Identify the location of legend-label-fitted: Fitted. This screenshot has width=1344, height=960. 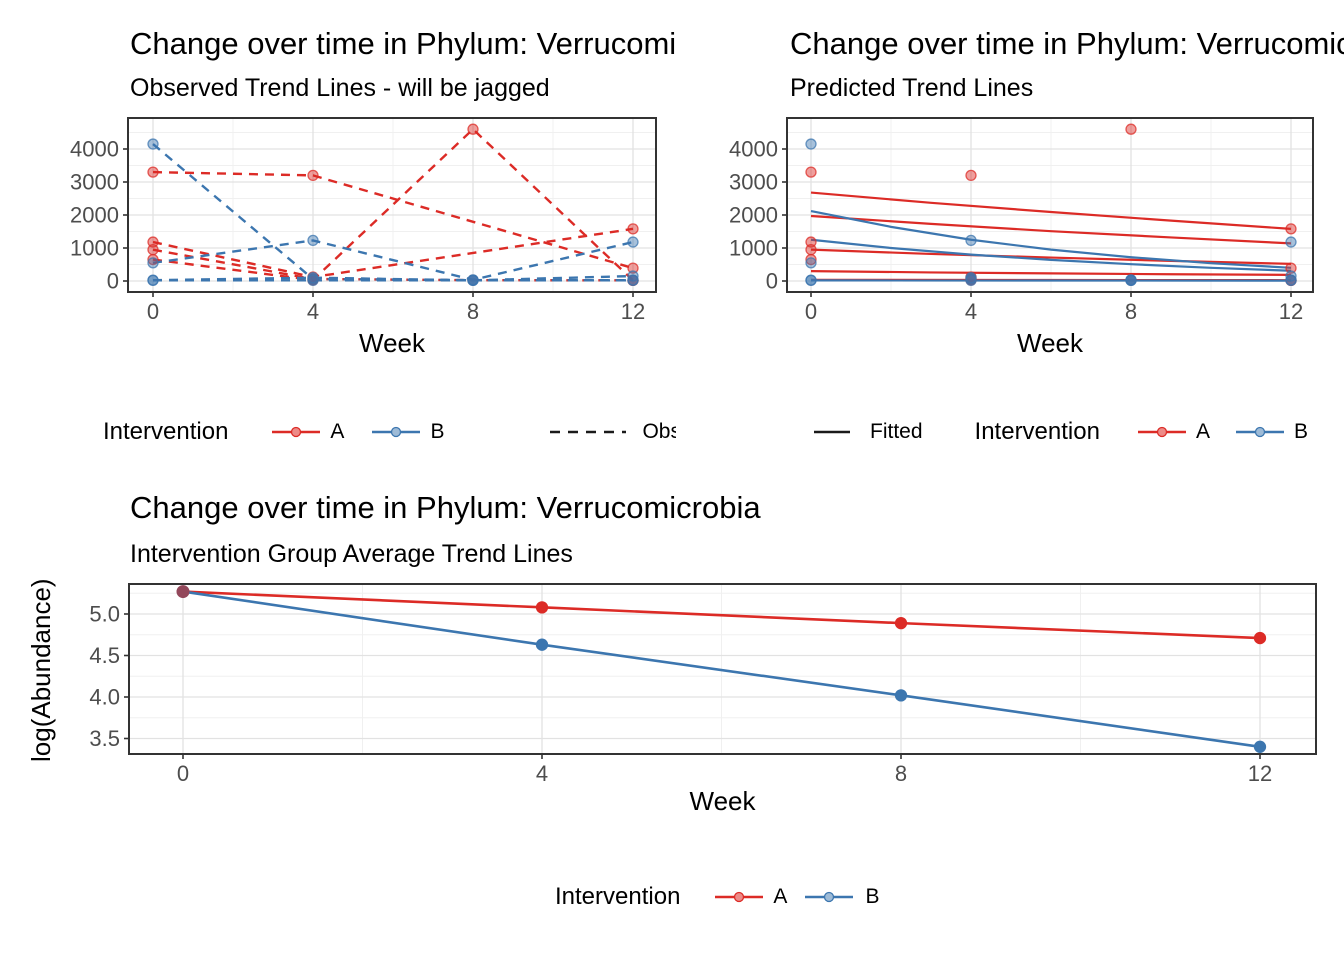
(896, 431).